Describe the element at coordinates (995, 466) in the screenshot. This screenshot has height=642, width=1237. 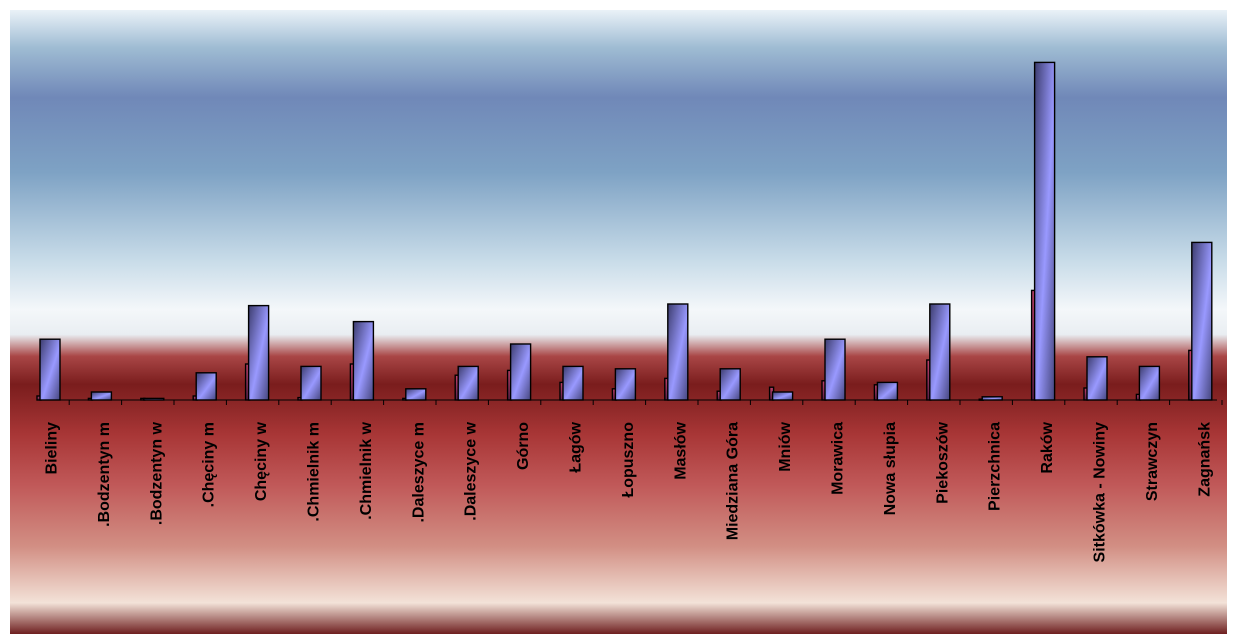
I see `x-tick-label: Pierzchnica` at that location.